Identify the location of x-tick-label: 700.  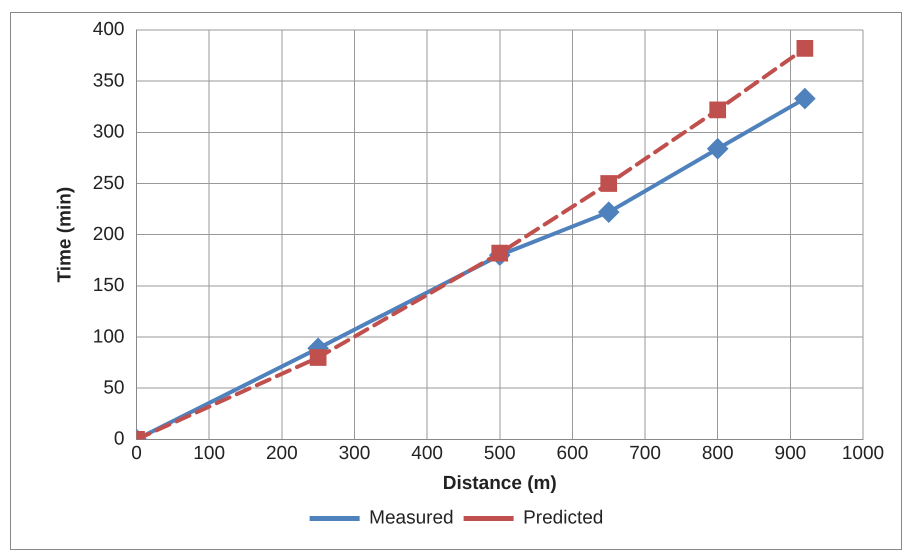
(645, 453).